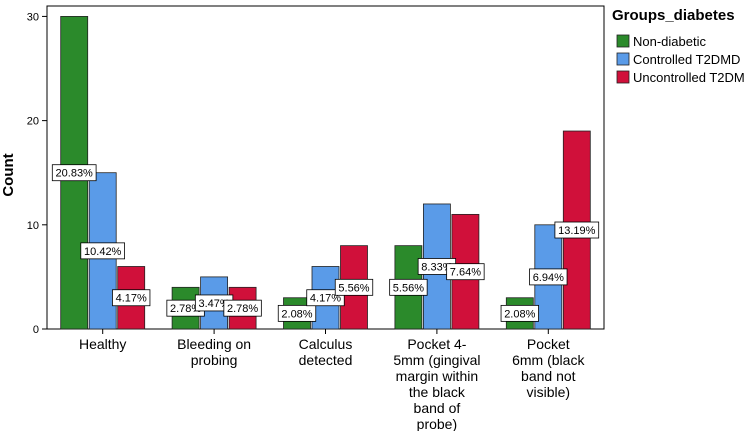  I want to click on y-tick-label: 30, so click(33, 17).